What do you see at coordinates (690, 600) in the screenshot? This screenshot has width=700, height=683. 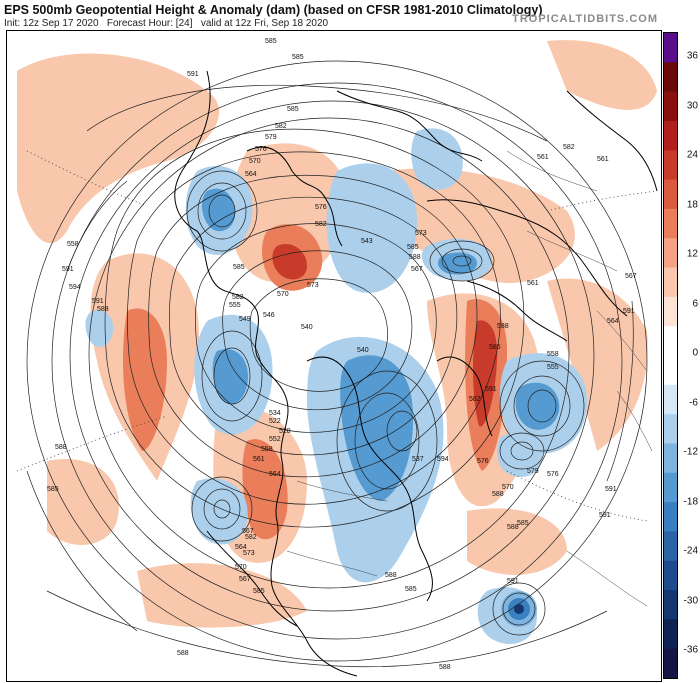 I see `colorbar-tick-label: -30` at bounding box center [690, 600].